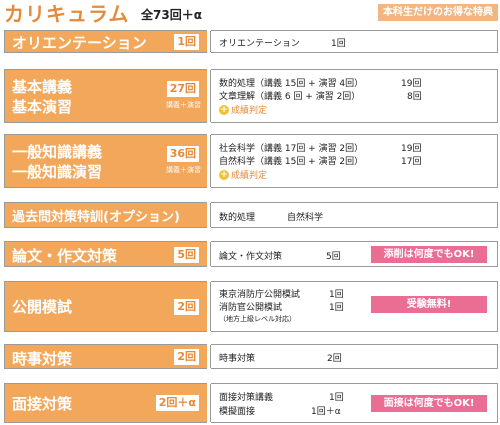 The height and width of the screenshot is (425, 500). I want to click on special-benefit-label: 本科生だけのお得な特典, so click(438, 12).